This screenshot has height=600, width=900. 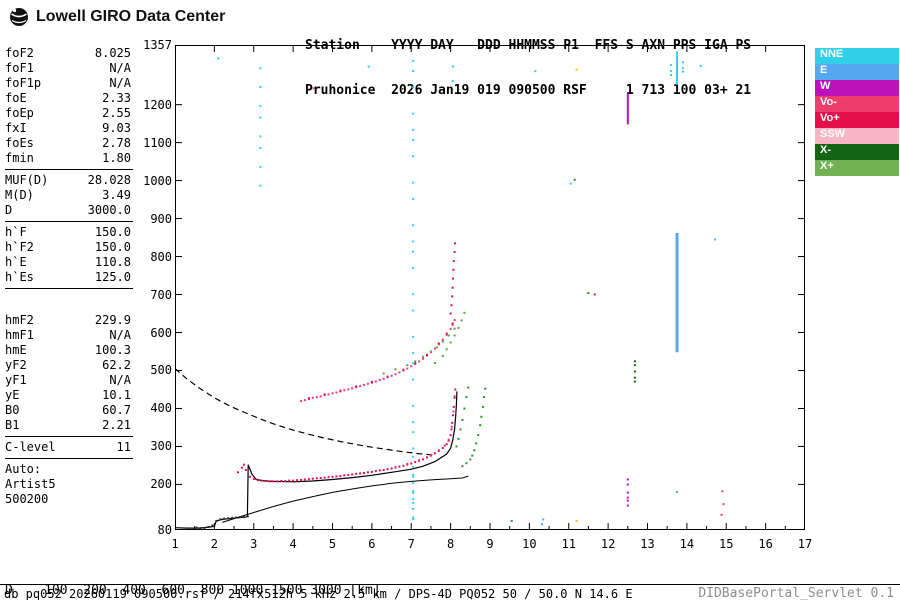 What do you see at coordinates (16, 350) in the screenshot?
I see `param-label: hmE` at bounding box center [16, 350].